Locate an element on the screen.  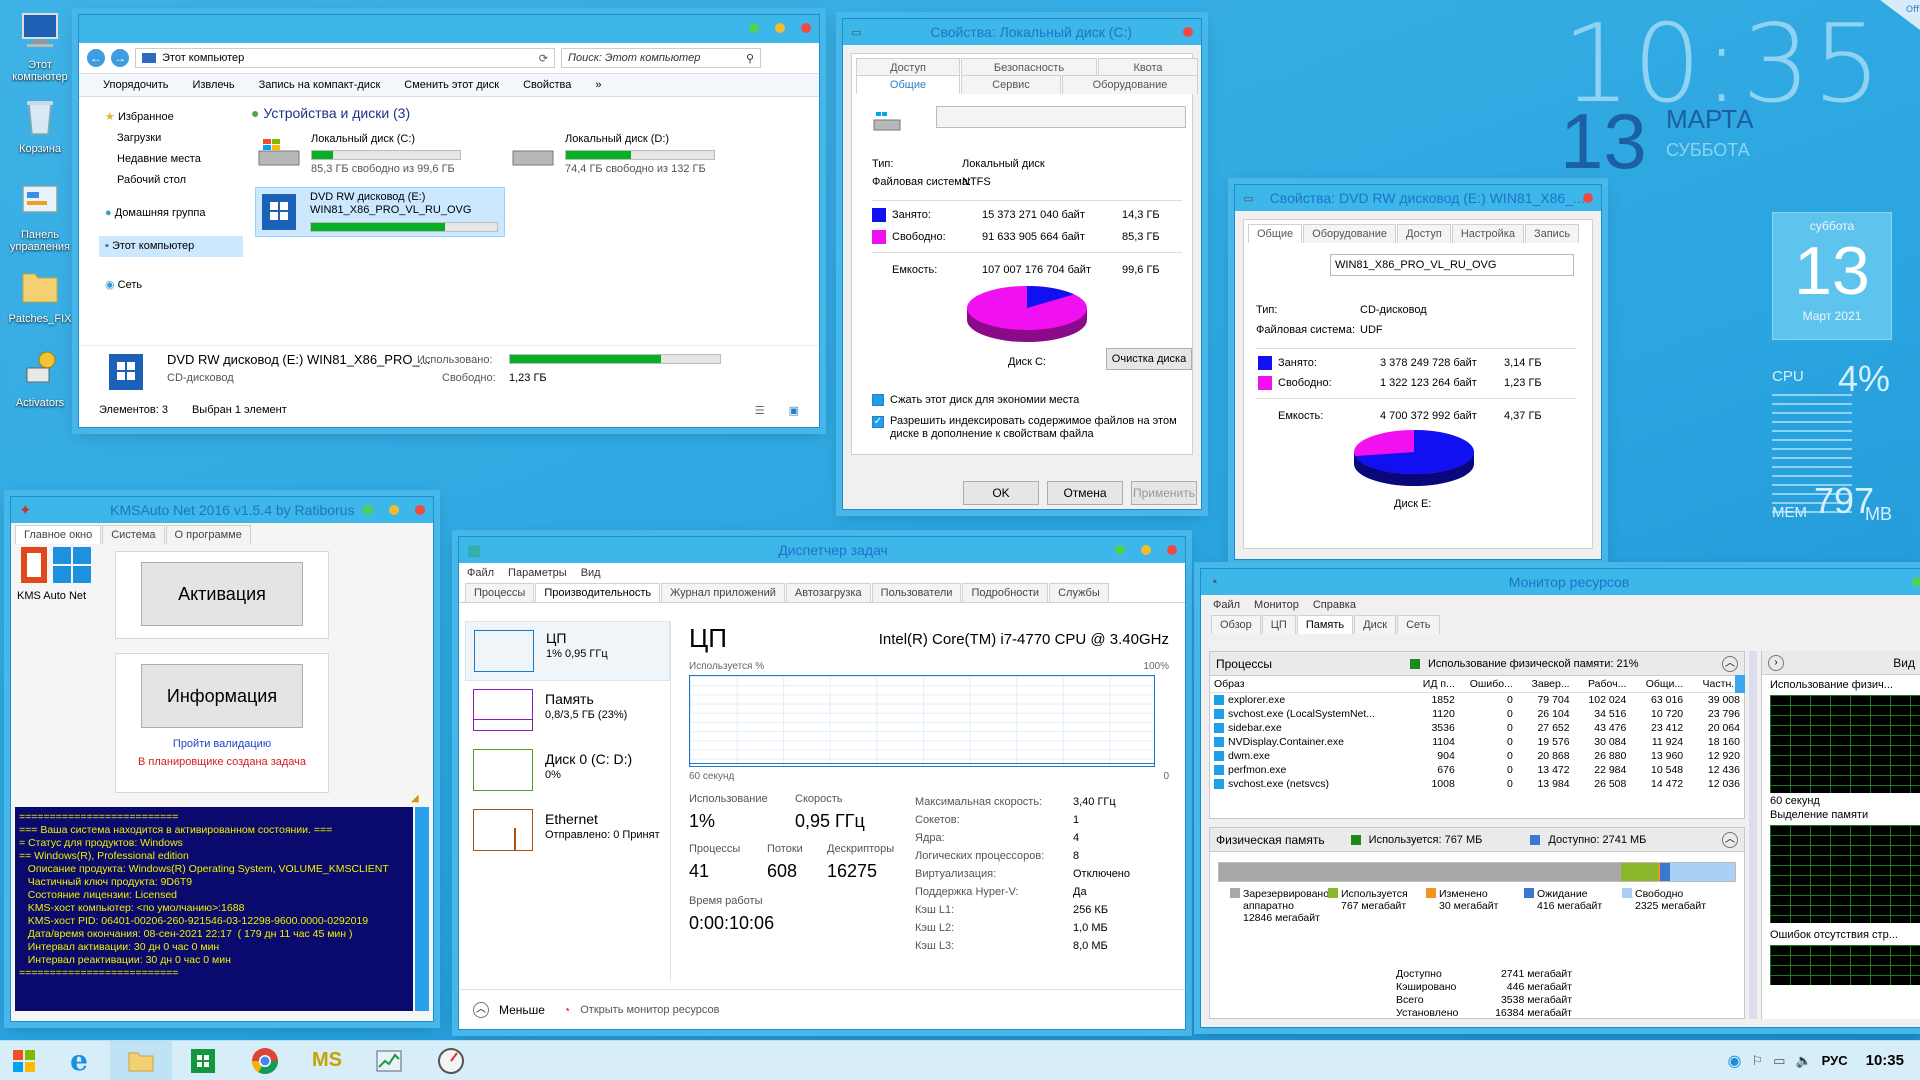
properties-c-titlebar: ▭ Свойства: Локальный диск (C:) is located at coordinates (1022, 32).